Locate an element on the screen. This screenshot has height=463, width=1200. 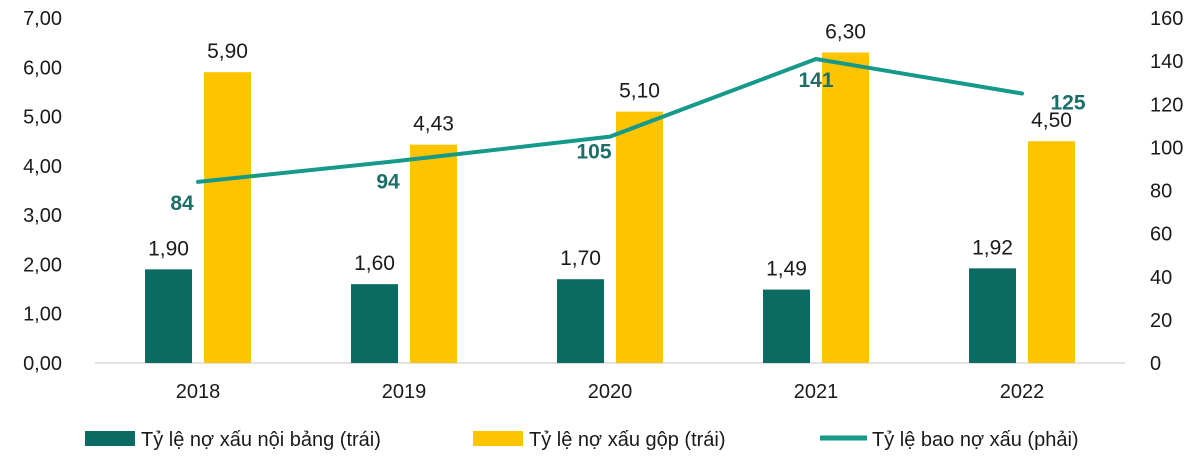
data-label-coverage: 84 is located at coordinates (182, 203).